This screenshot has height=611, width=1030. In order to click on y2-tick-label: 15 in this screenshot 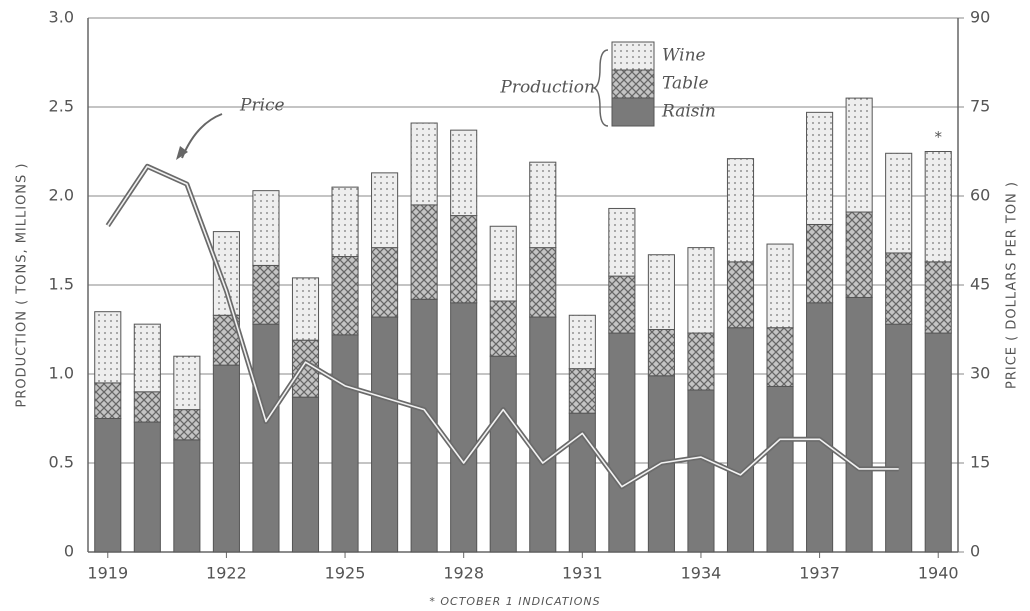, I will do `click(980, 462)`.